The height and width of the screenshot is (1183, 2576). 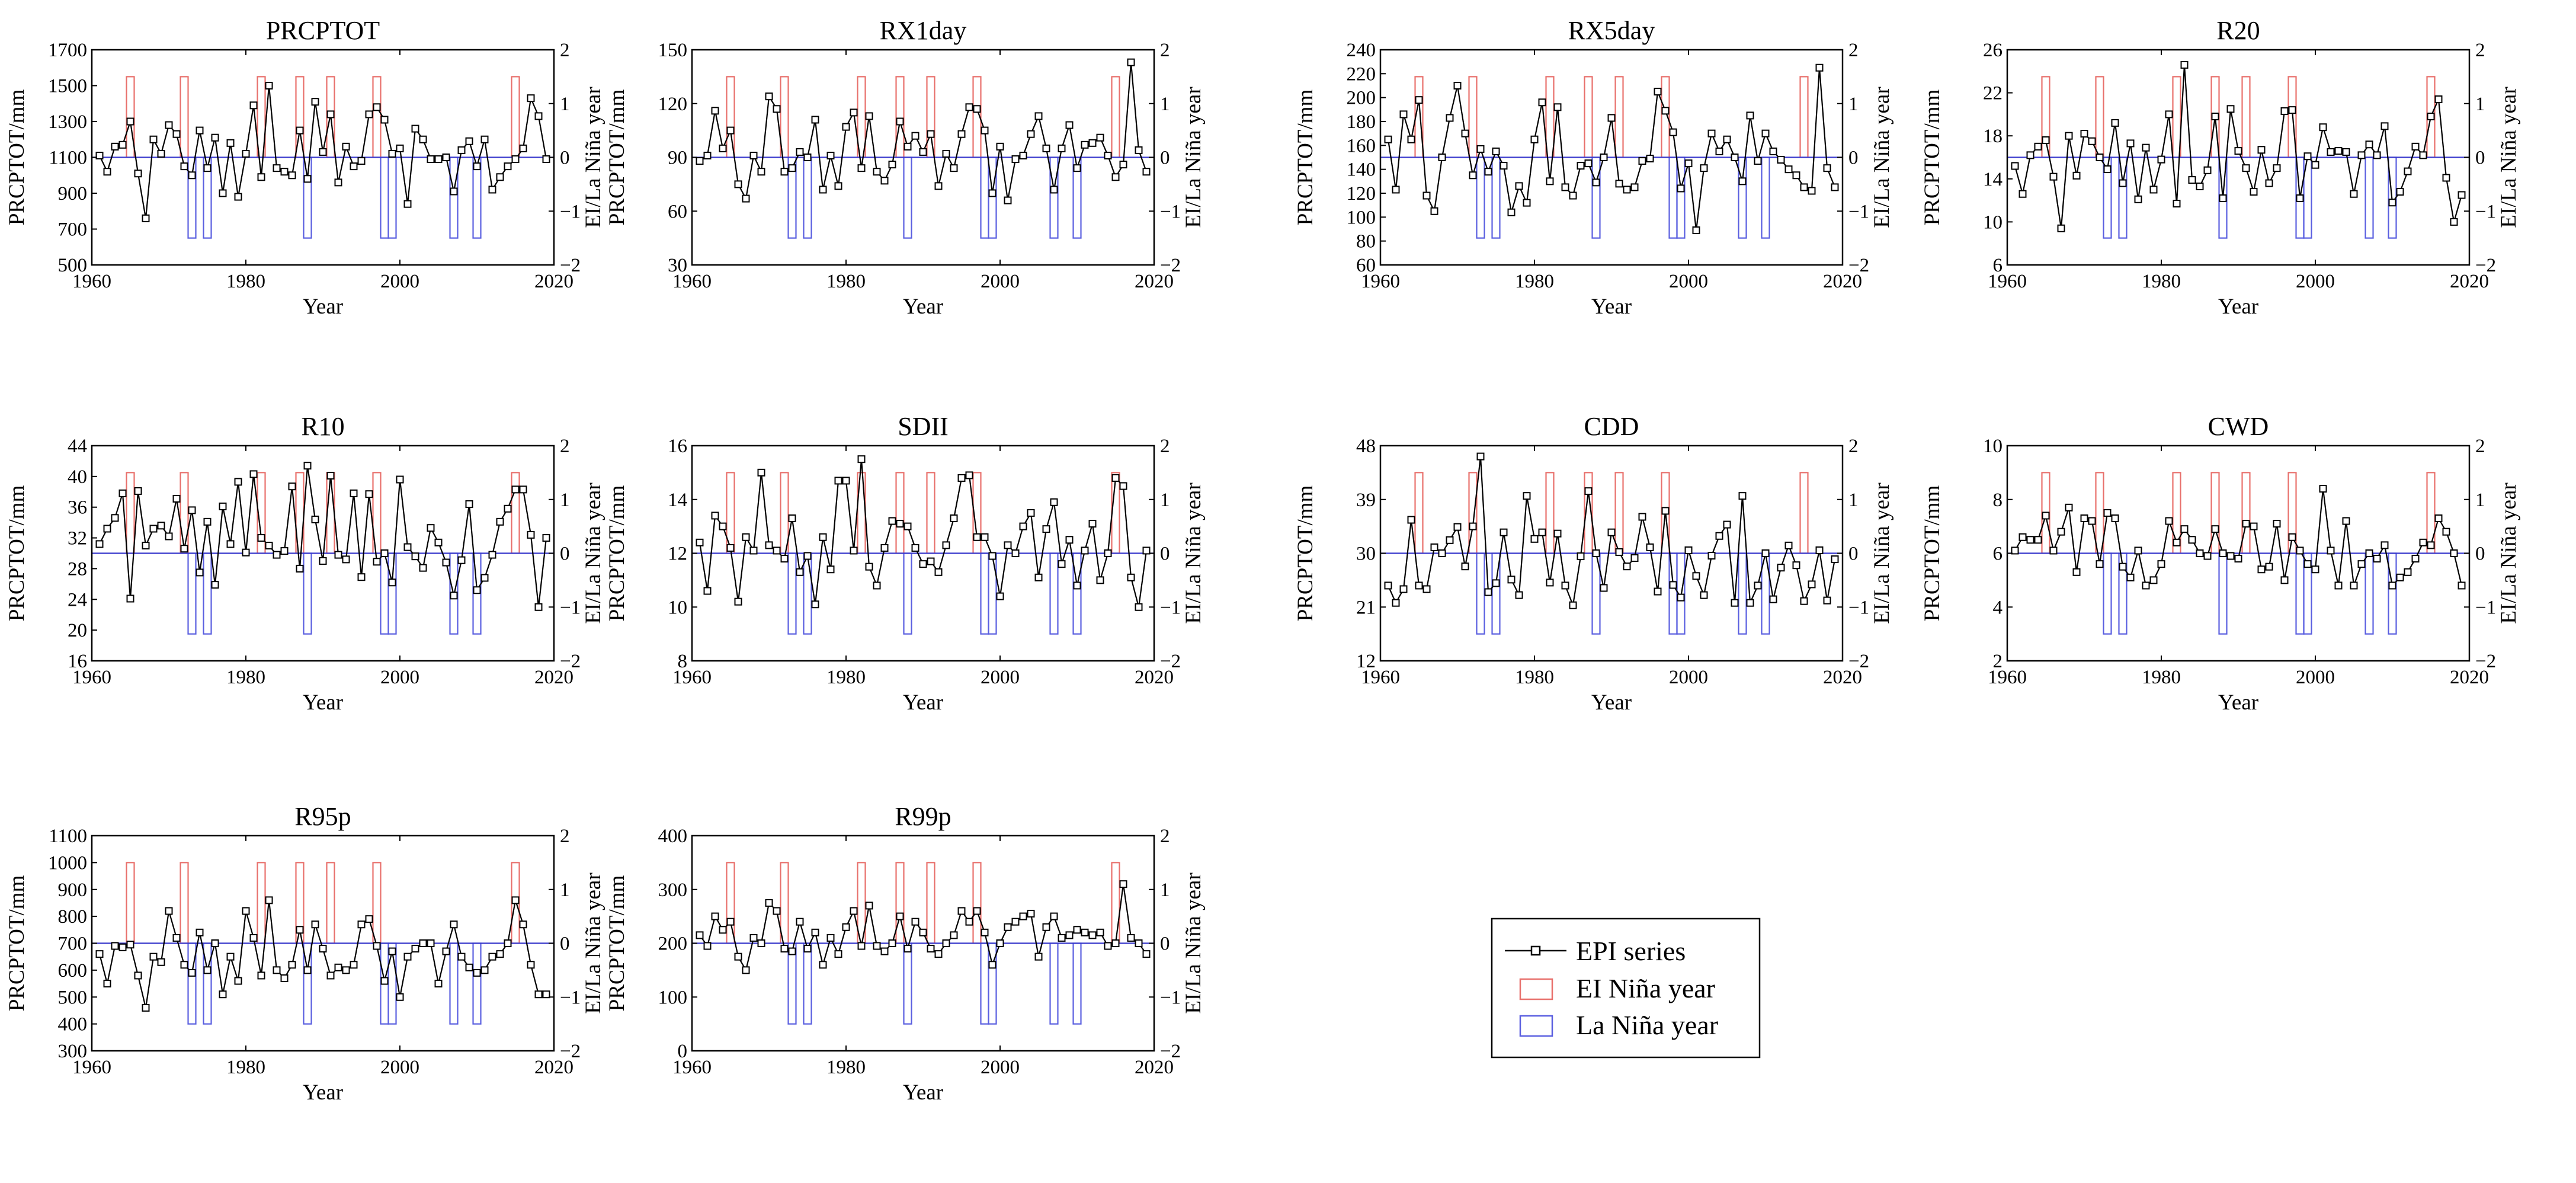 I want to click on chart-title: R95p, so click(x=322, y=817).